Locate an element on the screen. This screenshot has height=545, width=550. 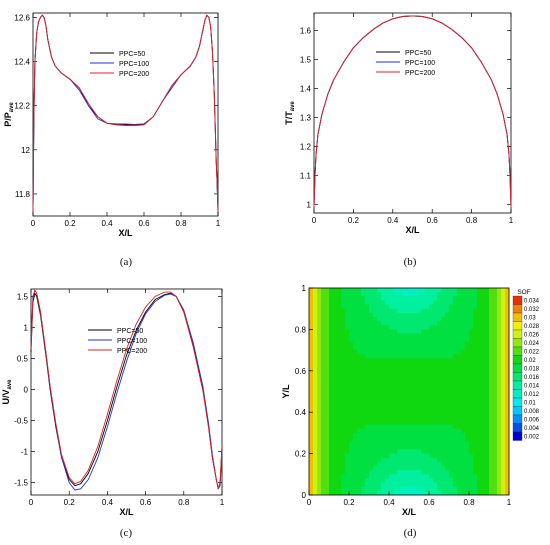
legend-label: PPC=200 is located at coordinates (134, 74).